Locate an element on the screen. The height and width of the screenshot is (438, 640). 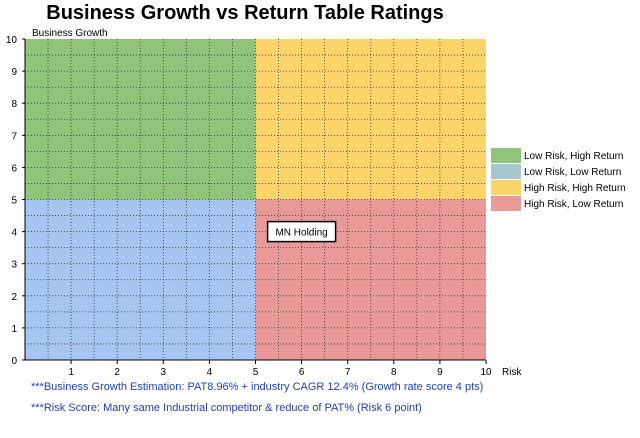
y-tick-label: 6 is located at coordinates (14, 168).